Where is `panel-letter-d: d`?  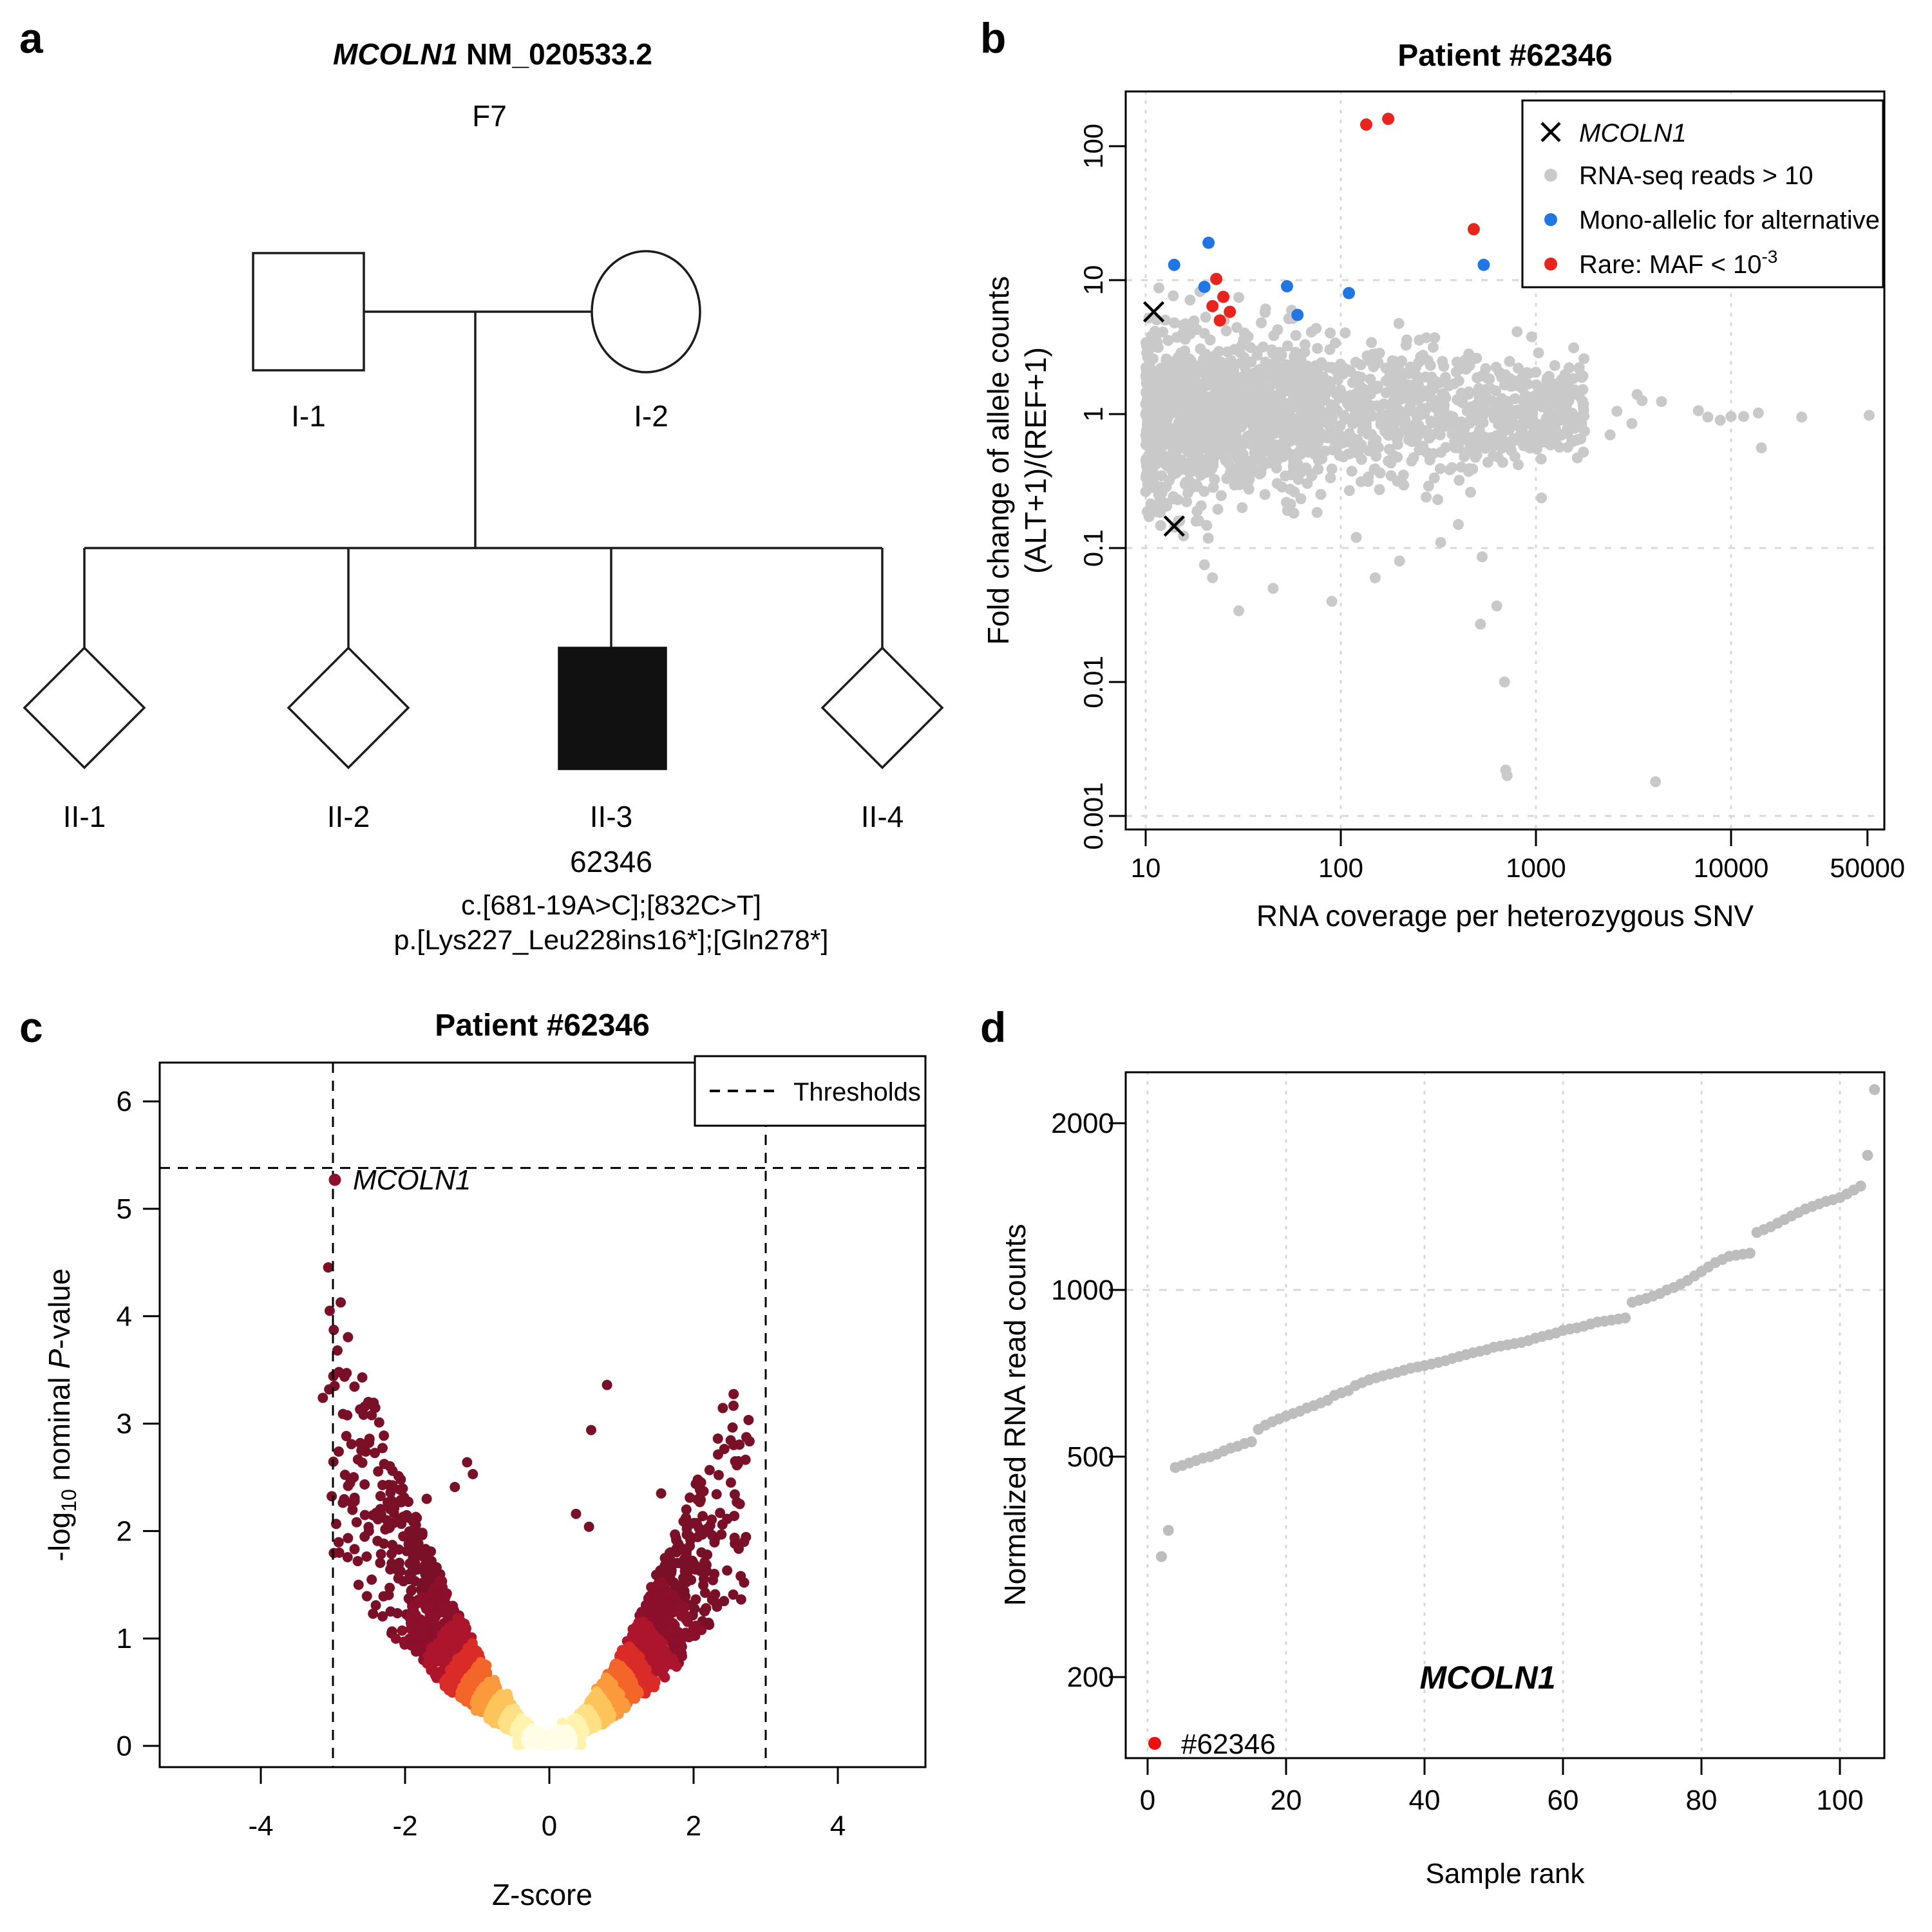
panel-letter-d: d is located at coordinates (993, 1027).